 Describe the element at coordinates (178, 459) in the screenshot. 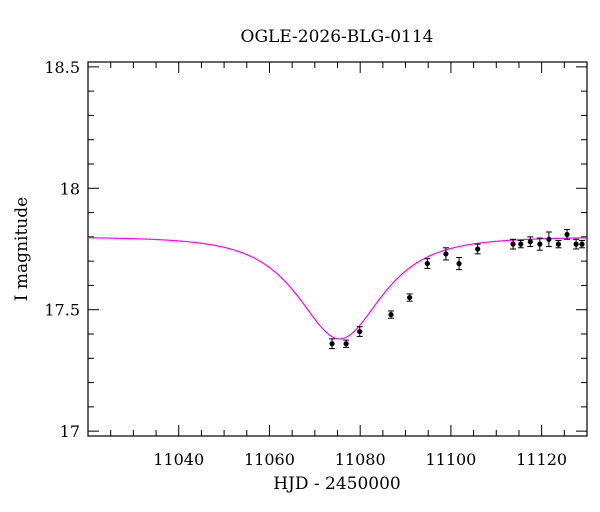

I see `x-tick-label: 11040` at that location.